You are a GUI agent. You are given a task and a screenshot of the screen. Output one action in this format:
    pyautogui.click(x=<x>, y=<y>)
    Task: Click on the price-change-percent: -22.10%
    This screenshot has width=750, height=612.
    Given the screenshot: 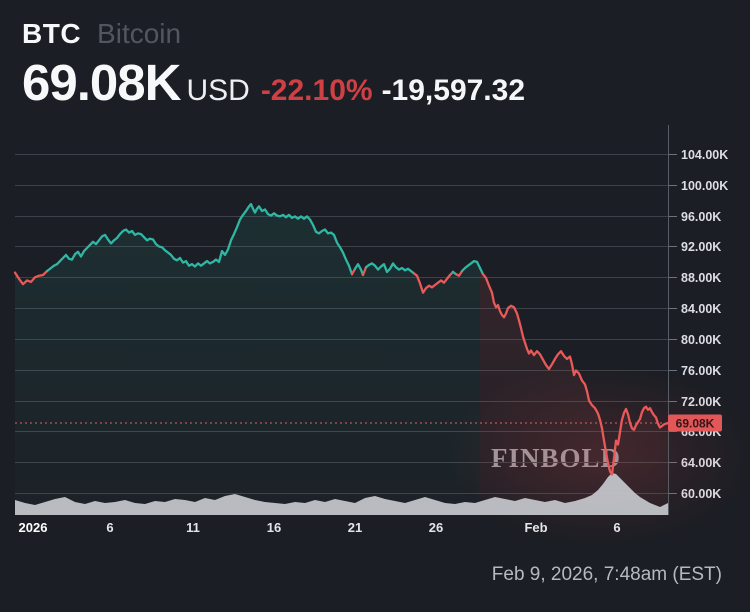 What is the action you would take?
    pyautogui.click(x=316, y=90)
    